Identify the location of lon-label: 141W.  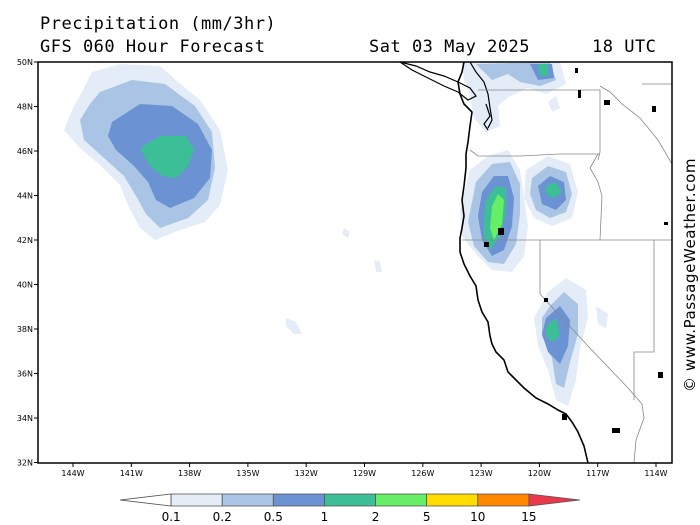
(131, 473).